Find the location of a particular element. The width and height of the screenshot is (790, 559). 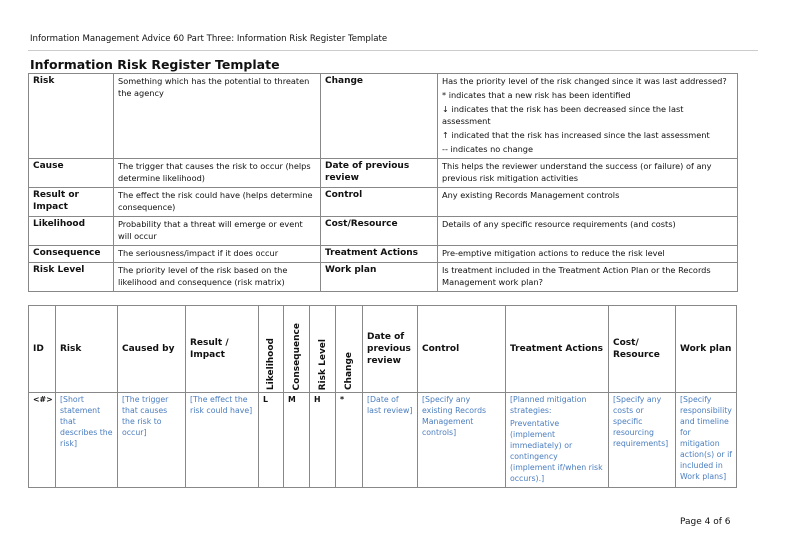

column-header: Change is located at coordinates (349, 349).